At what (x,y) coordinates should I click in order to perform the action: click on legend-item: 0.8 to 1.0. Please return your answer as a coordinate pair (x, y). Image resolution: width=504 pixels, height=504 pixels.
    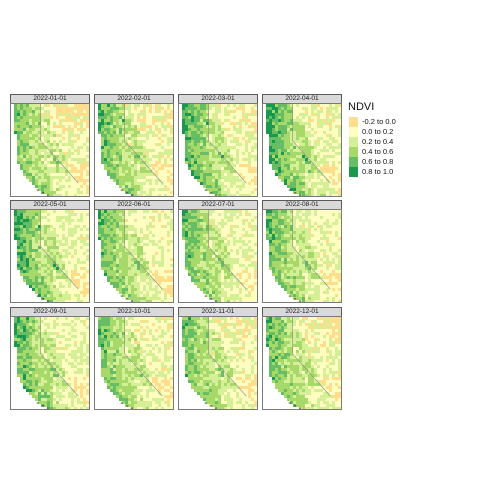
    Looking at the image, I should click on (393, 172).